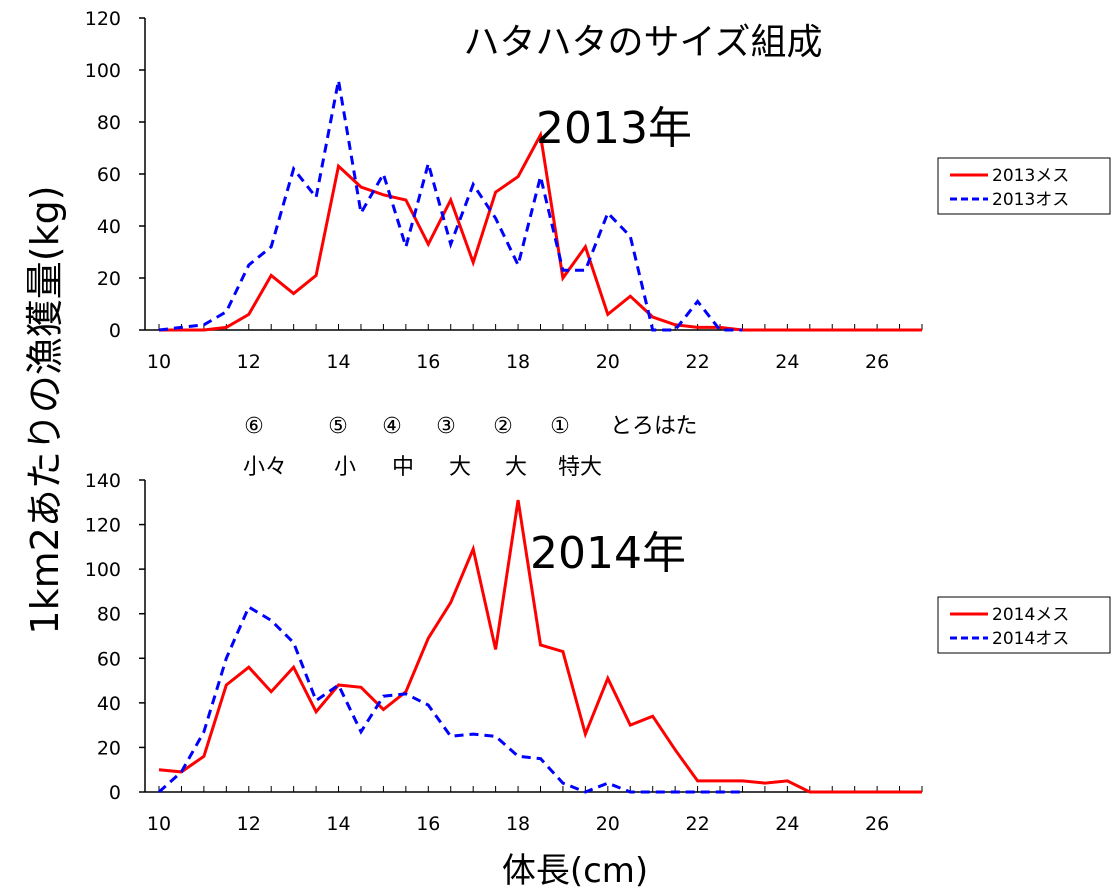  Describe the element at coordinates (392, 426) in the screenshot. I see `size-number-label: ④` at that location.